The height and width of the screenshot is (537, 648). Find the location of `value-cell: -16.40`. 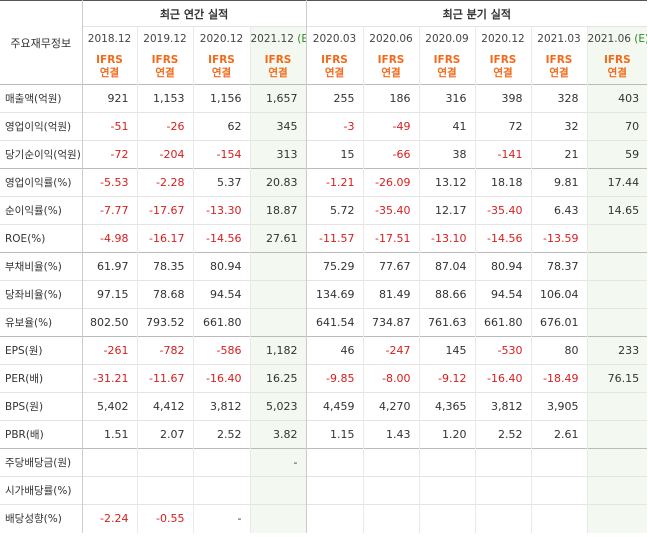

value-cell: -16.40 is located at coordinates (503, 378).